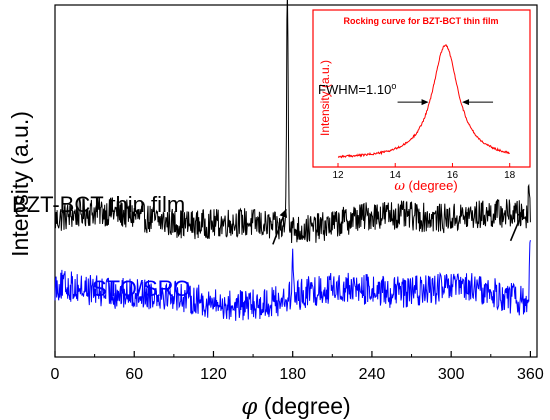  Describe the element at coordinates (420, 21) in the screenshot. I see `inset-title: Rocking curve for BZT-BCT thin film` at that location.